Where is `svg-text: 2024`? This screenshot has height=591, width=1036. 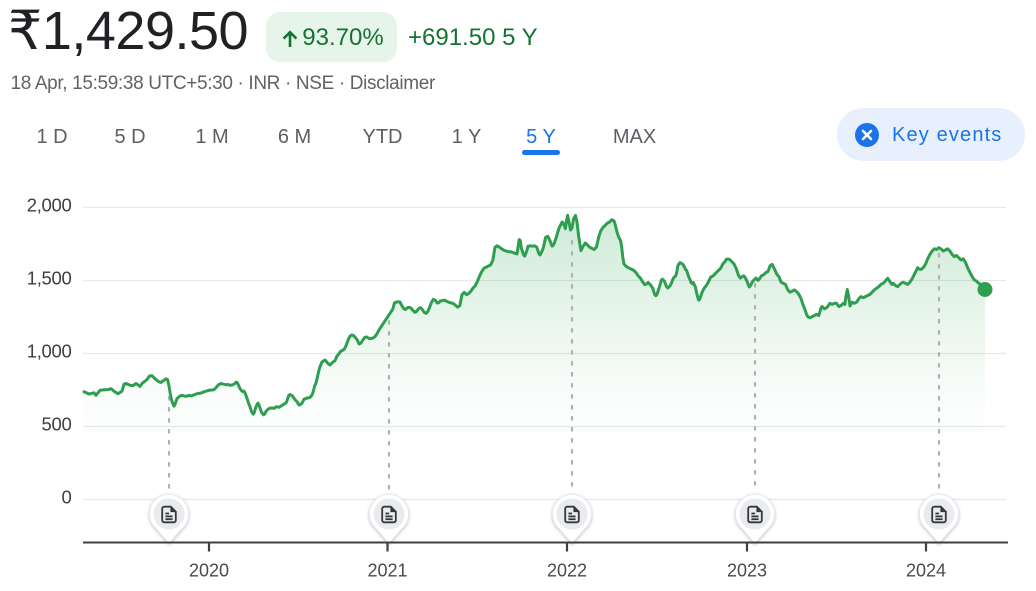 svg-text: 2024 is located at coordinates (926, 571).